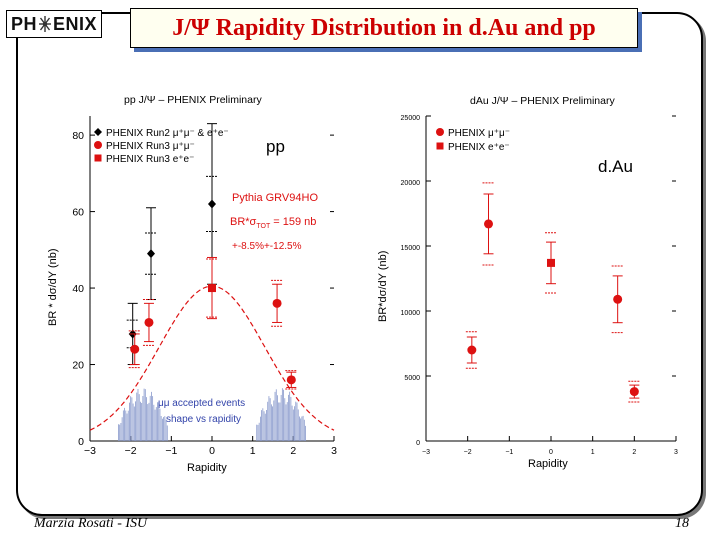  Describe the element at coordinates (201, 403) in the screenshot. I see `pp-hist-label-1: μμ accepted events` at that location.